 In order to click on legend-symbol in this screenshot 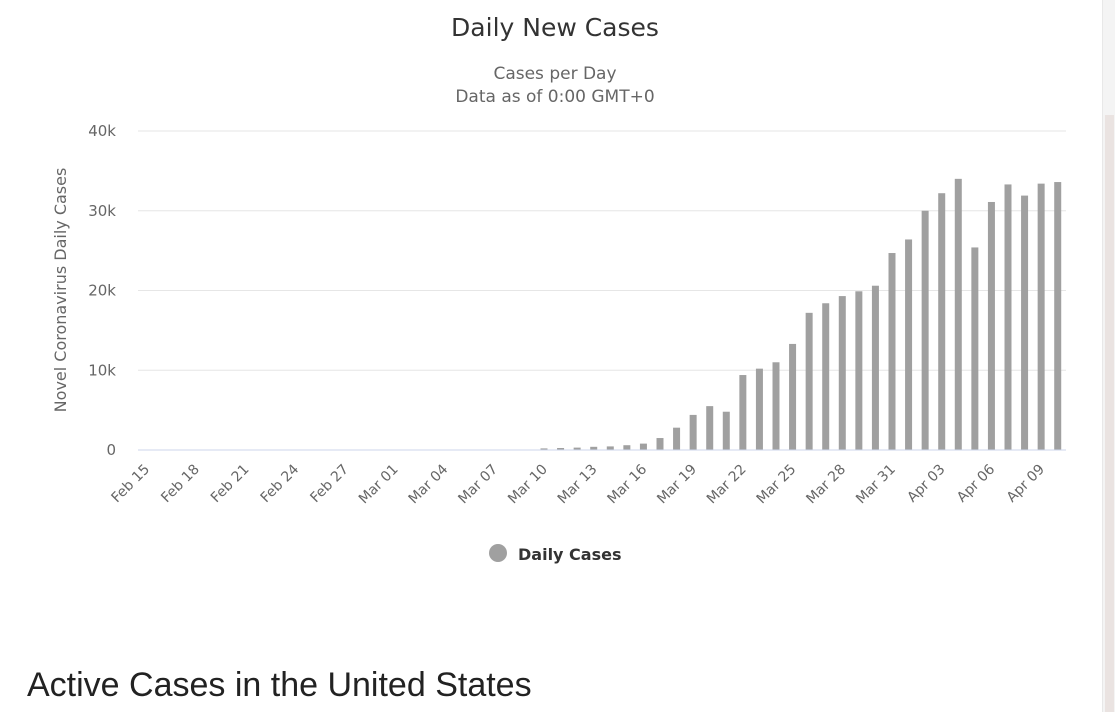, I will do `click(498, 553)`.